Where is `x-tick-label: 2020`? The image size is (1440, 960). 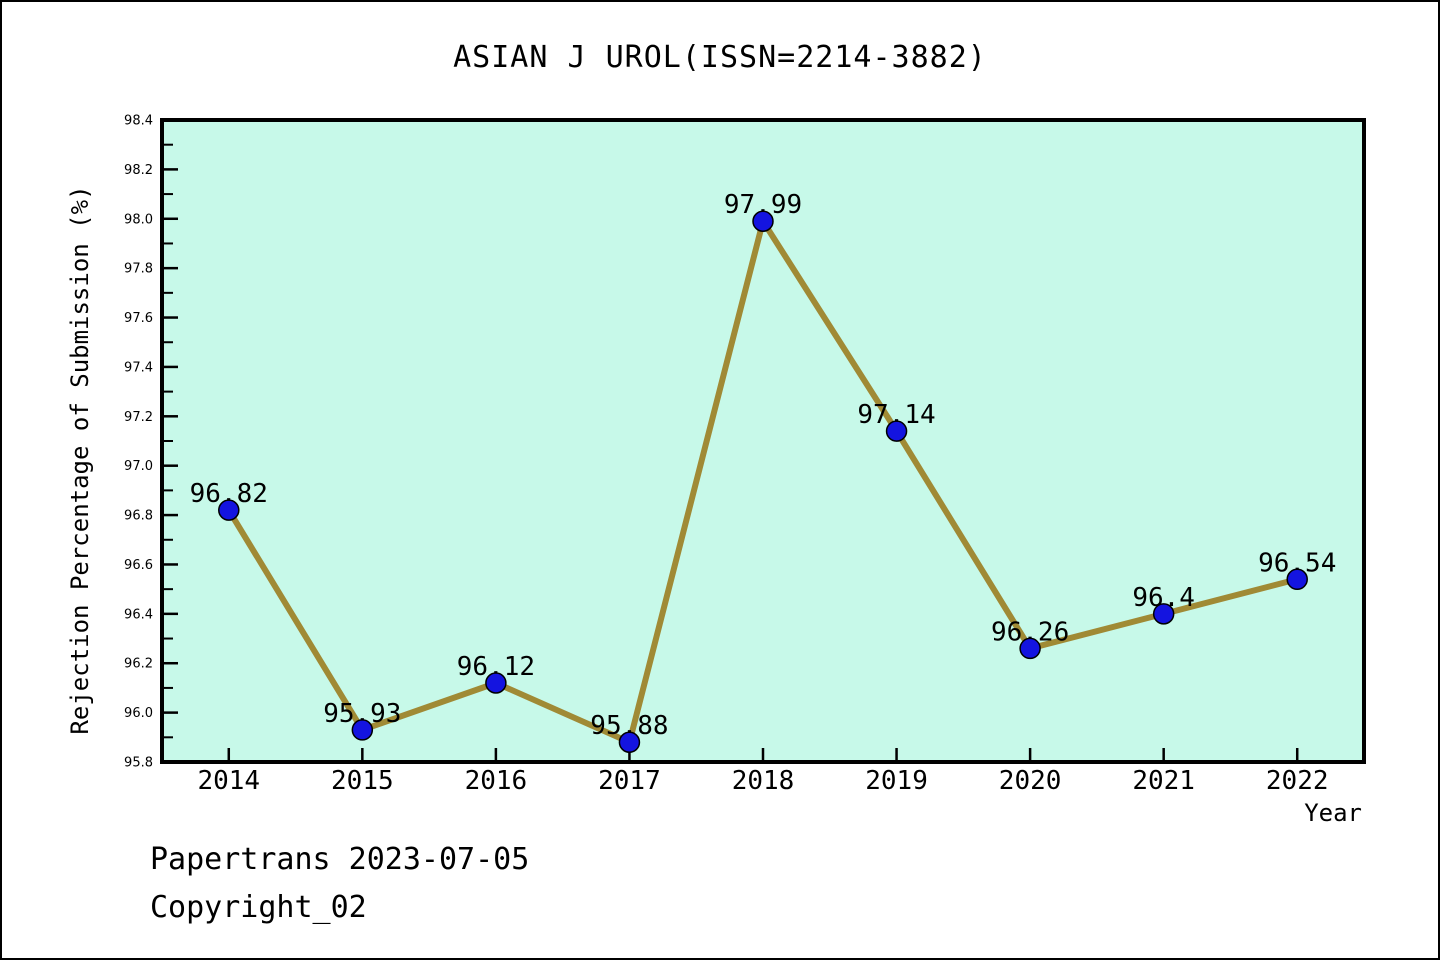 x-tick-label: 2020 is located at coordinates (1030, 781).